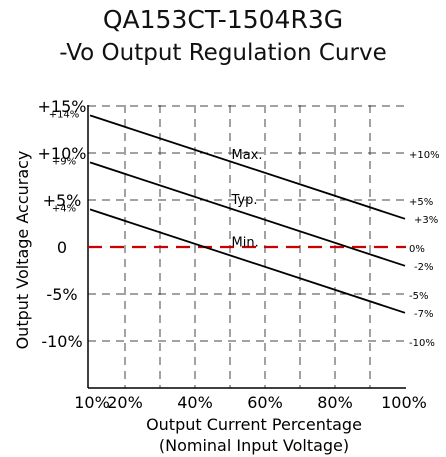 This screenshot has width=446, height=457. I want to click on series-label-typ: Typ., so click(244, 200).